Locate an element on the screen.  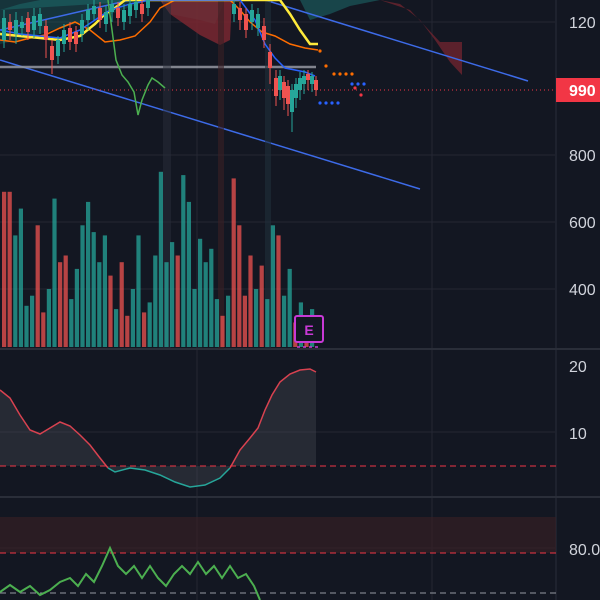
price-axis-label: 120 is located at coordinates (582, 23).